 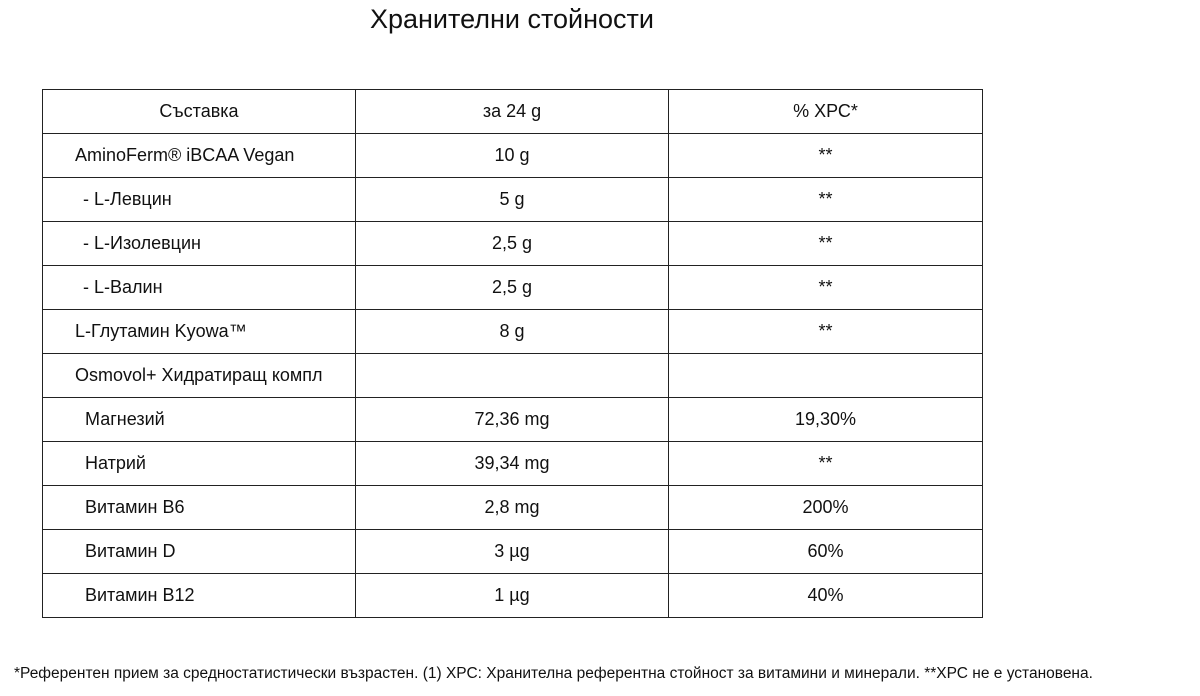 I want to click on table-row: Магнезий 72,36 mg 19,30%, so click(x=512, y=419).